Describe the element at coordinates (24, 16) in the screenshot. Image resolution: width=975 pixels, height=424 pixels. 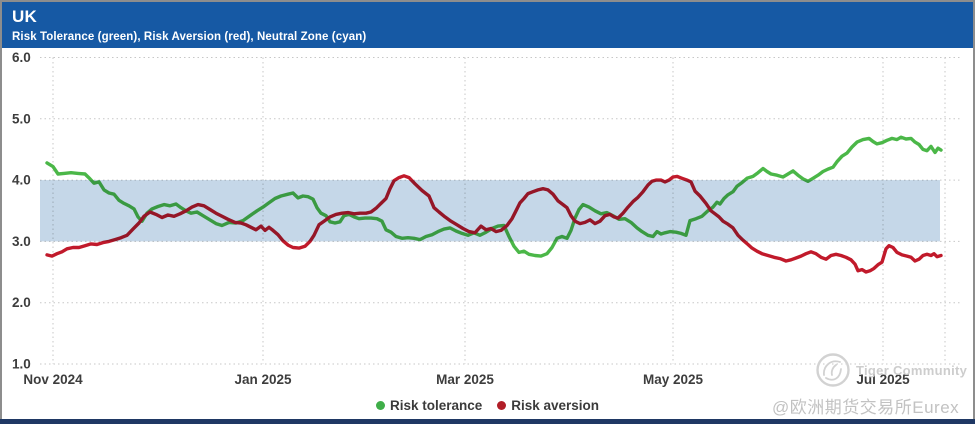
I see `chart-title: UK` at that location.